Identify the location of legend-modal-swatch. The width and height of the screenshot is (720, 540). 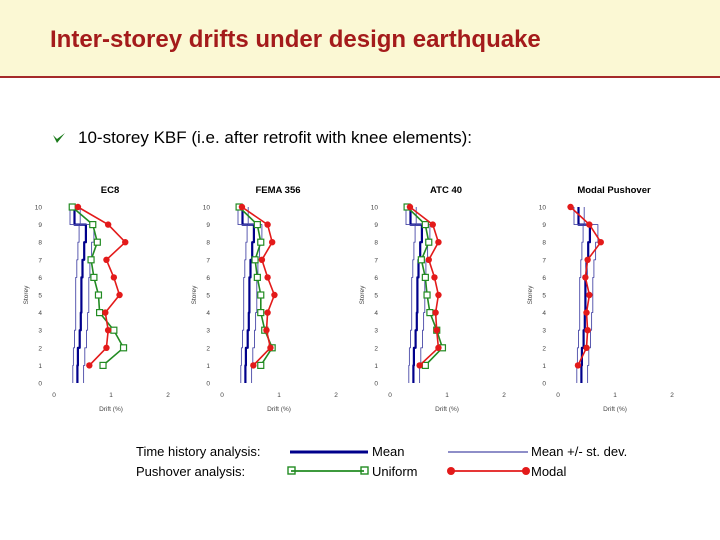
(488, 471).